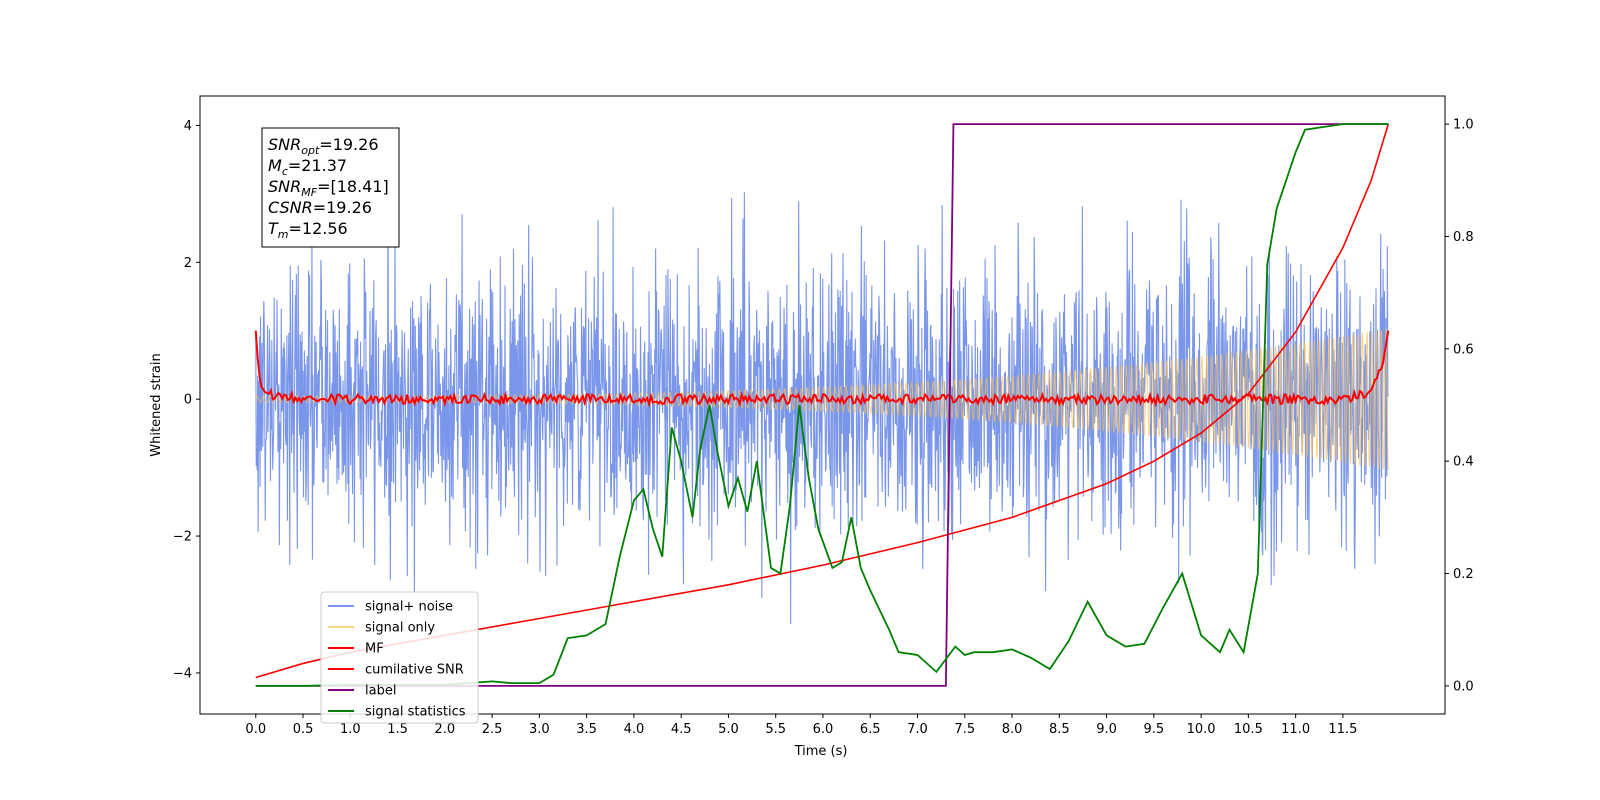  Describe the element at coordinates (303, 729) in the screenshot. I see `x-tick-label: 0.5` at that location.